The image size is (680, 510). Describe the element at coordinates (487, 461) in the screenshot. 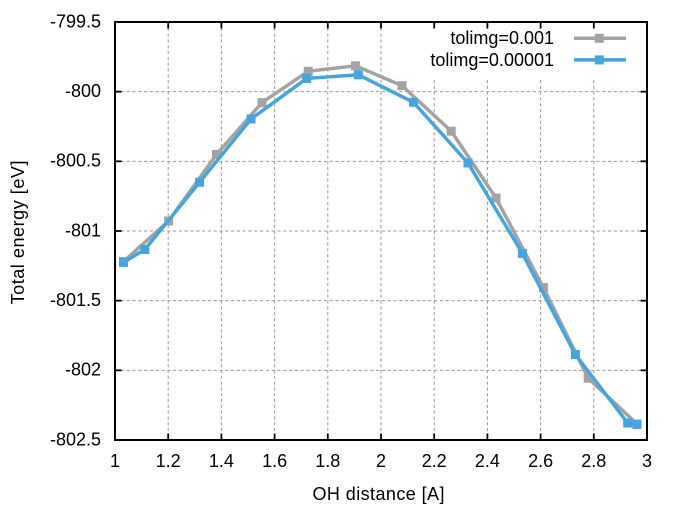

I see `svg-text: 2.4` at that location.